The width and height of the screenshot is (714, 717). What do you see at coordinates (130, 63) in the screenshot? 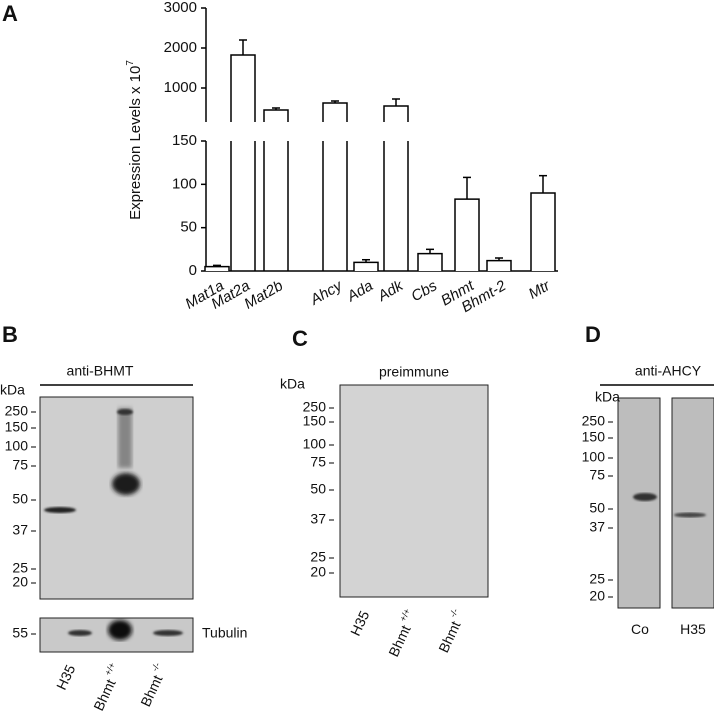
I see `y-axis-label-sup: 7` at bounding box center [130, 63].